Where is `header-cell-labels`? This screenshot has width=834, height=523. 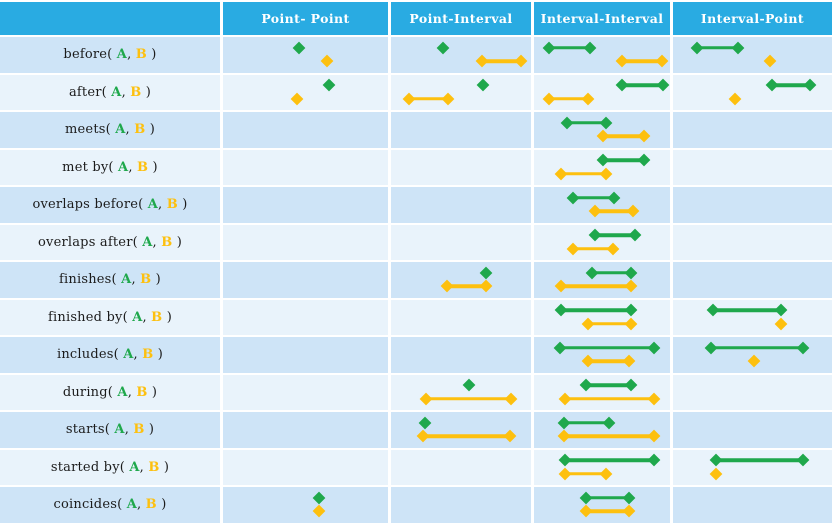
header-cell-labels is located at coordinates (110, 18).